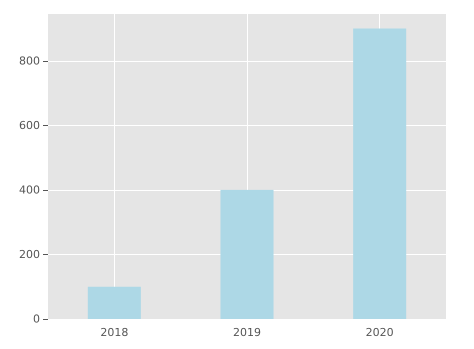  Describe the element at coordinates (29, 61) in the screenshot. I see `y-tick-label: 800` at that location.